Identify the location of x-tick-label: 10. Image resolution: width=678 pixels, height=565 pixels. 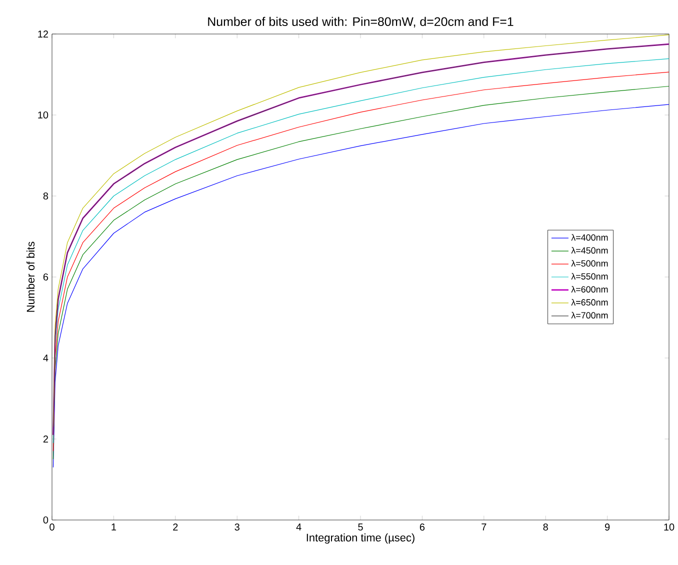
(669, 527).